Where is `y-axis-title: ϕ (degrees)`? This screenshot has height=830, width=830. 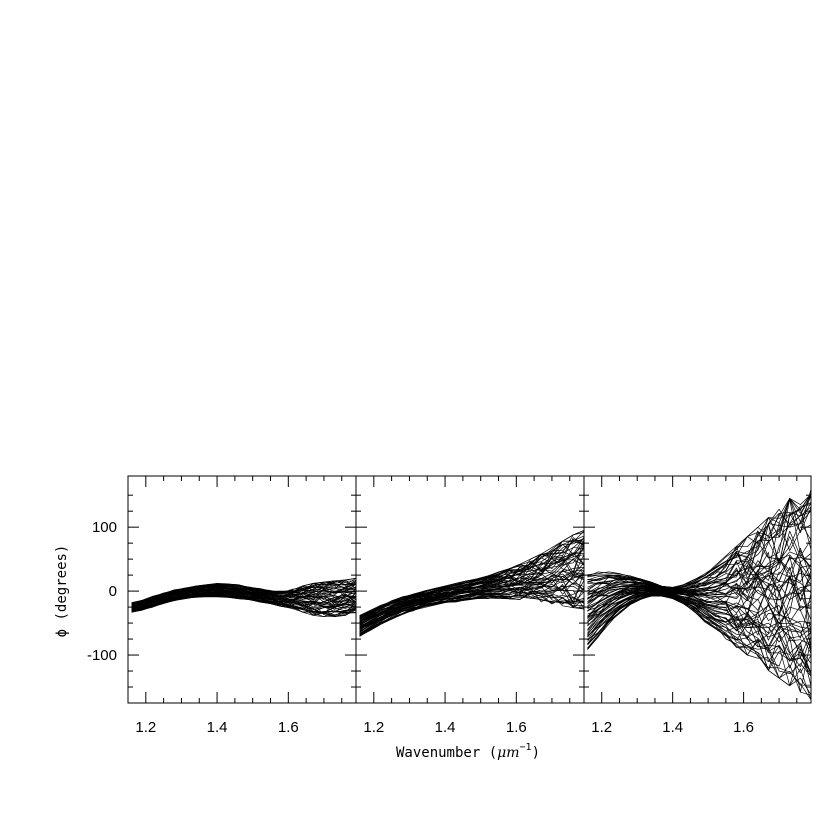 y-axis-title: ϕ (degrees) is located at coordinates (62, 591).